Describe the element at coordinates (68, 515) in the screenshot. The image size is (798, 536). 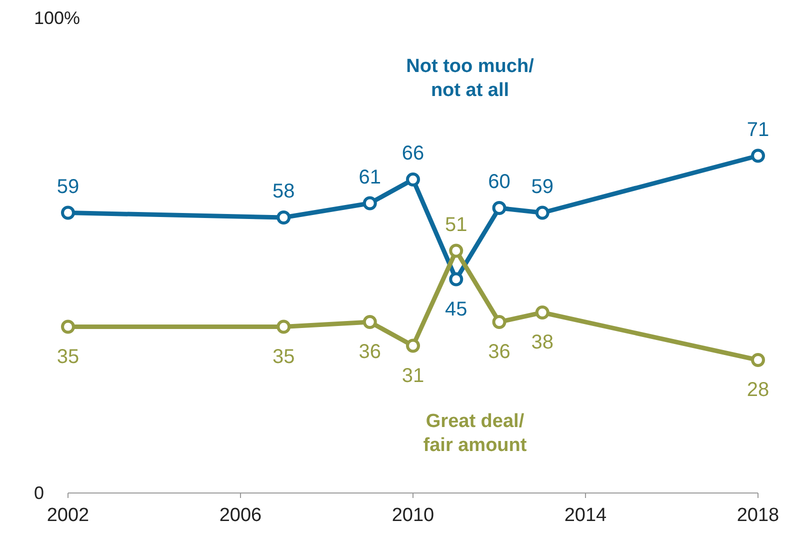
I see `x-tick-label: 2002` at that location.